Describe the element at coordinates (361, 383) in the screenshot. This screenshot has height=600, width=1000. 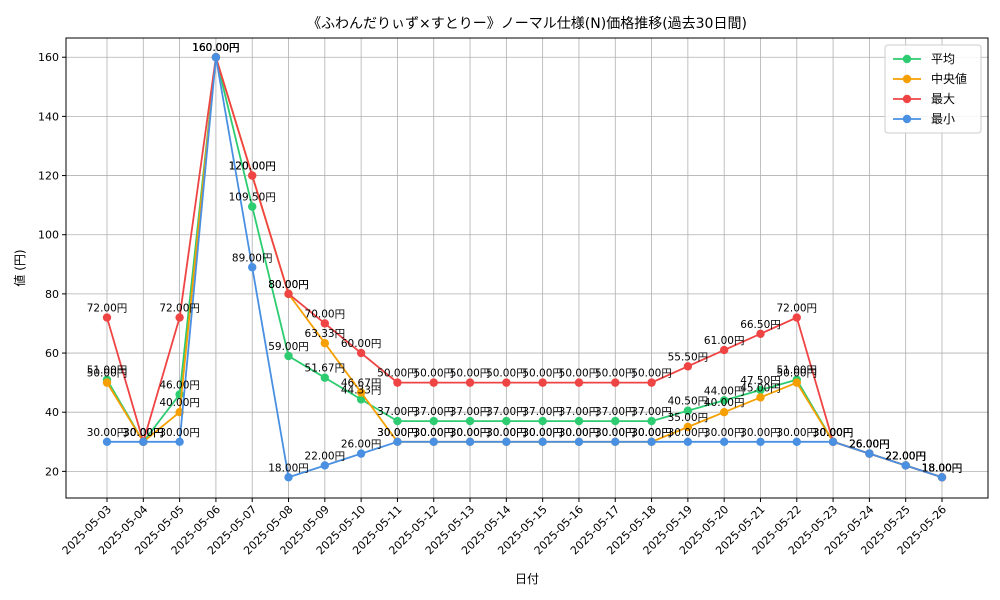
I see `data-label: 46.67円` at that location.